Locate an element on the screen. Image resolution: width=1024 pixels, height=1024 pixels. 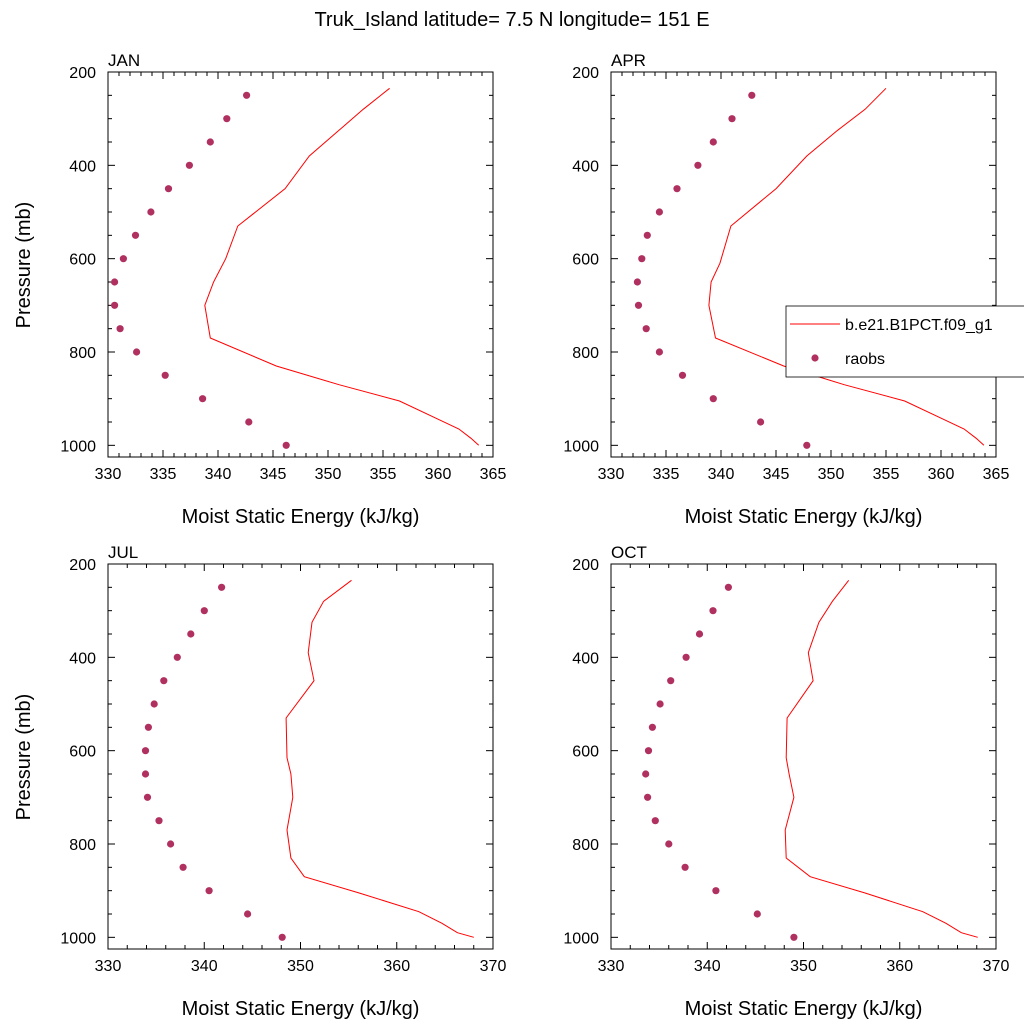
legend-box is located at coordinates (904, 341).